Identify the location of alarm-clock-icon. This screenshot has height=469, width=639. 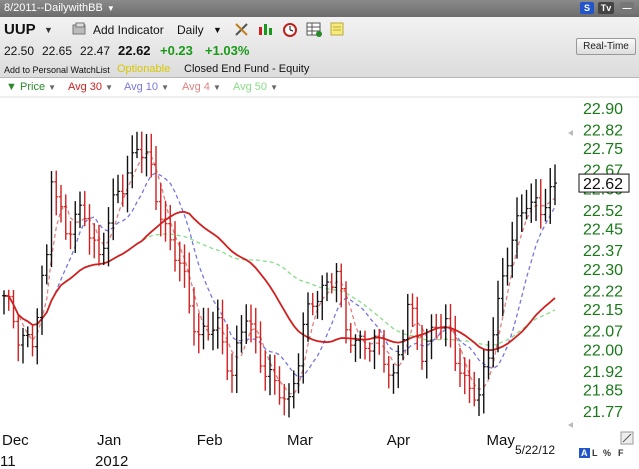
(290, 29).